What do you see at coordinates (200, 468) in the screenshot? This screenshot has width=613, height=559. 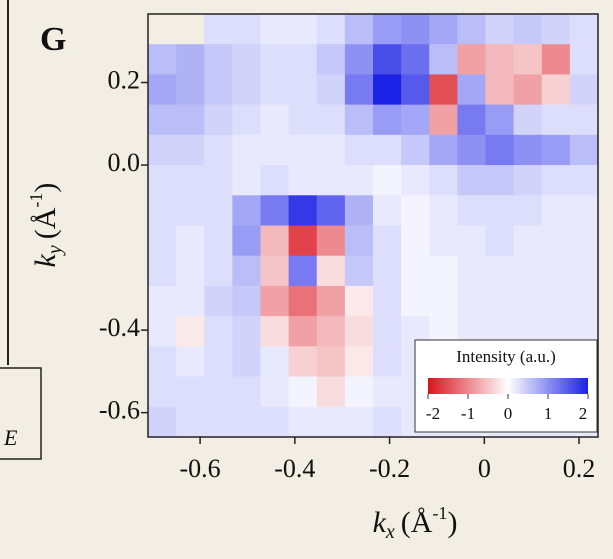 I see `x-tick-label: -0.6` at bounding box center [200, 468].